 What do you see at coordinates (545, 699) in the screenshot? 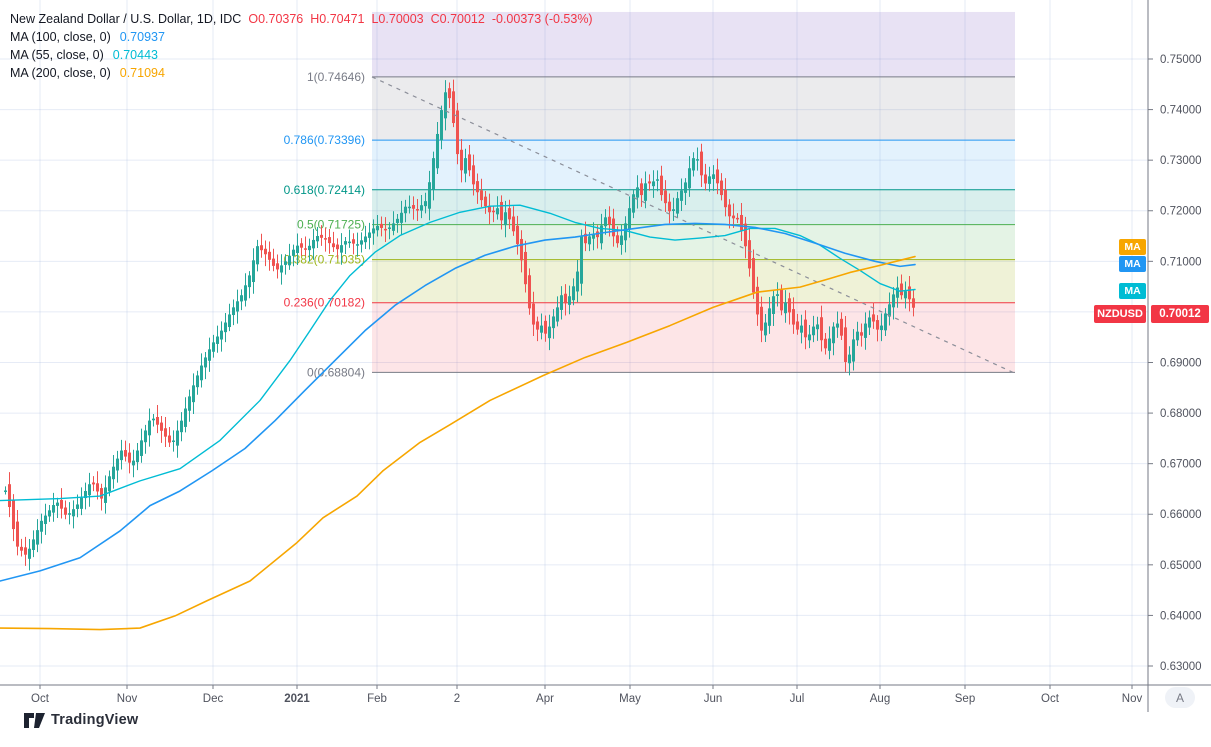
I see `time-axis-label: Apr` at bounding box center [545, 699].